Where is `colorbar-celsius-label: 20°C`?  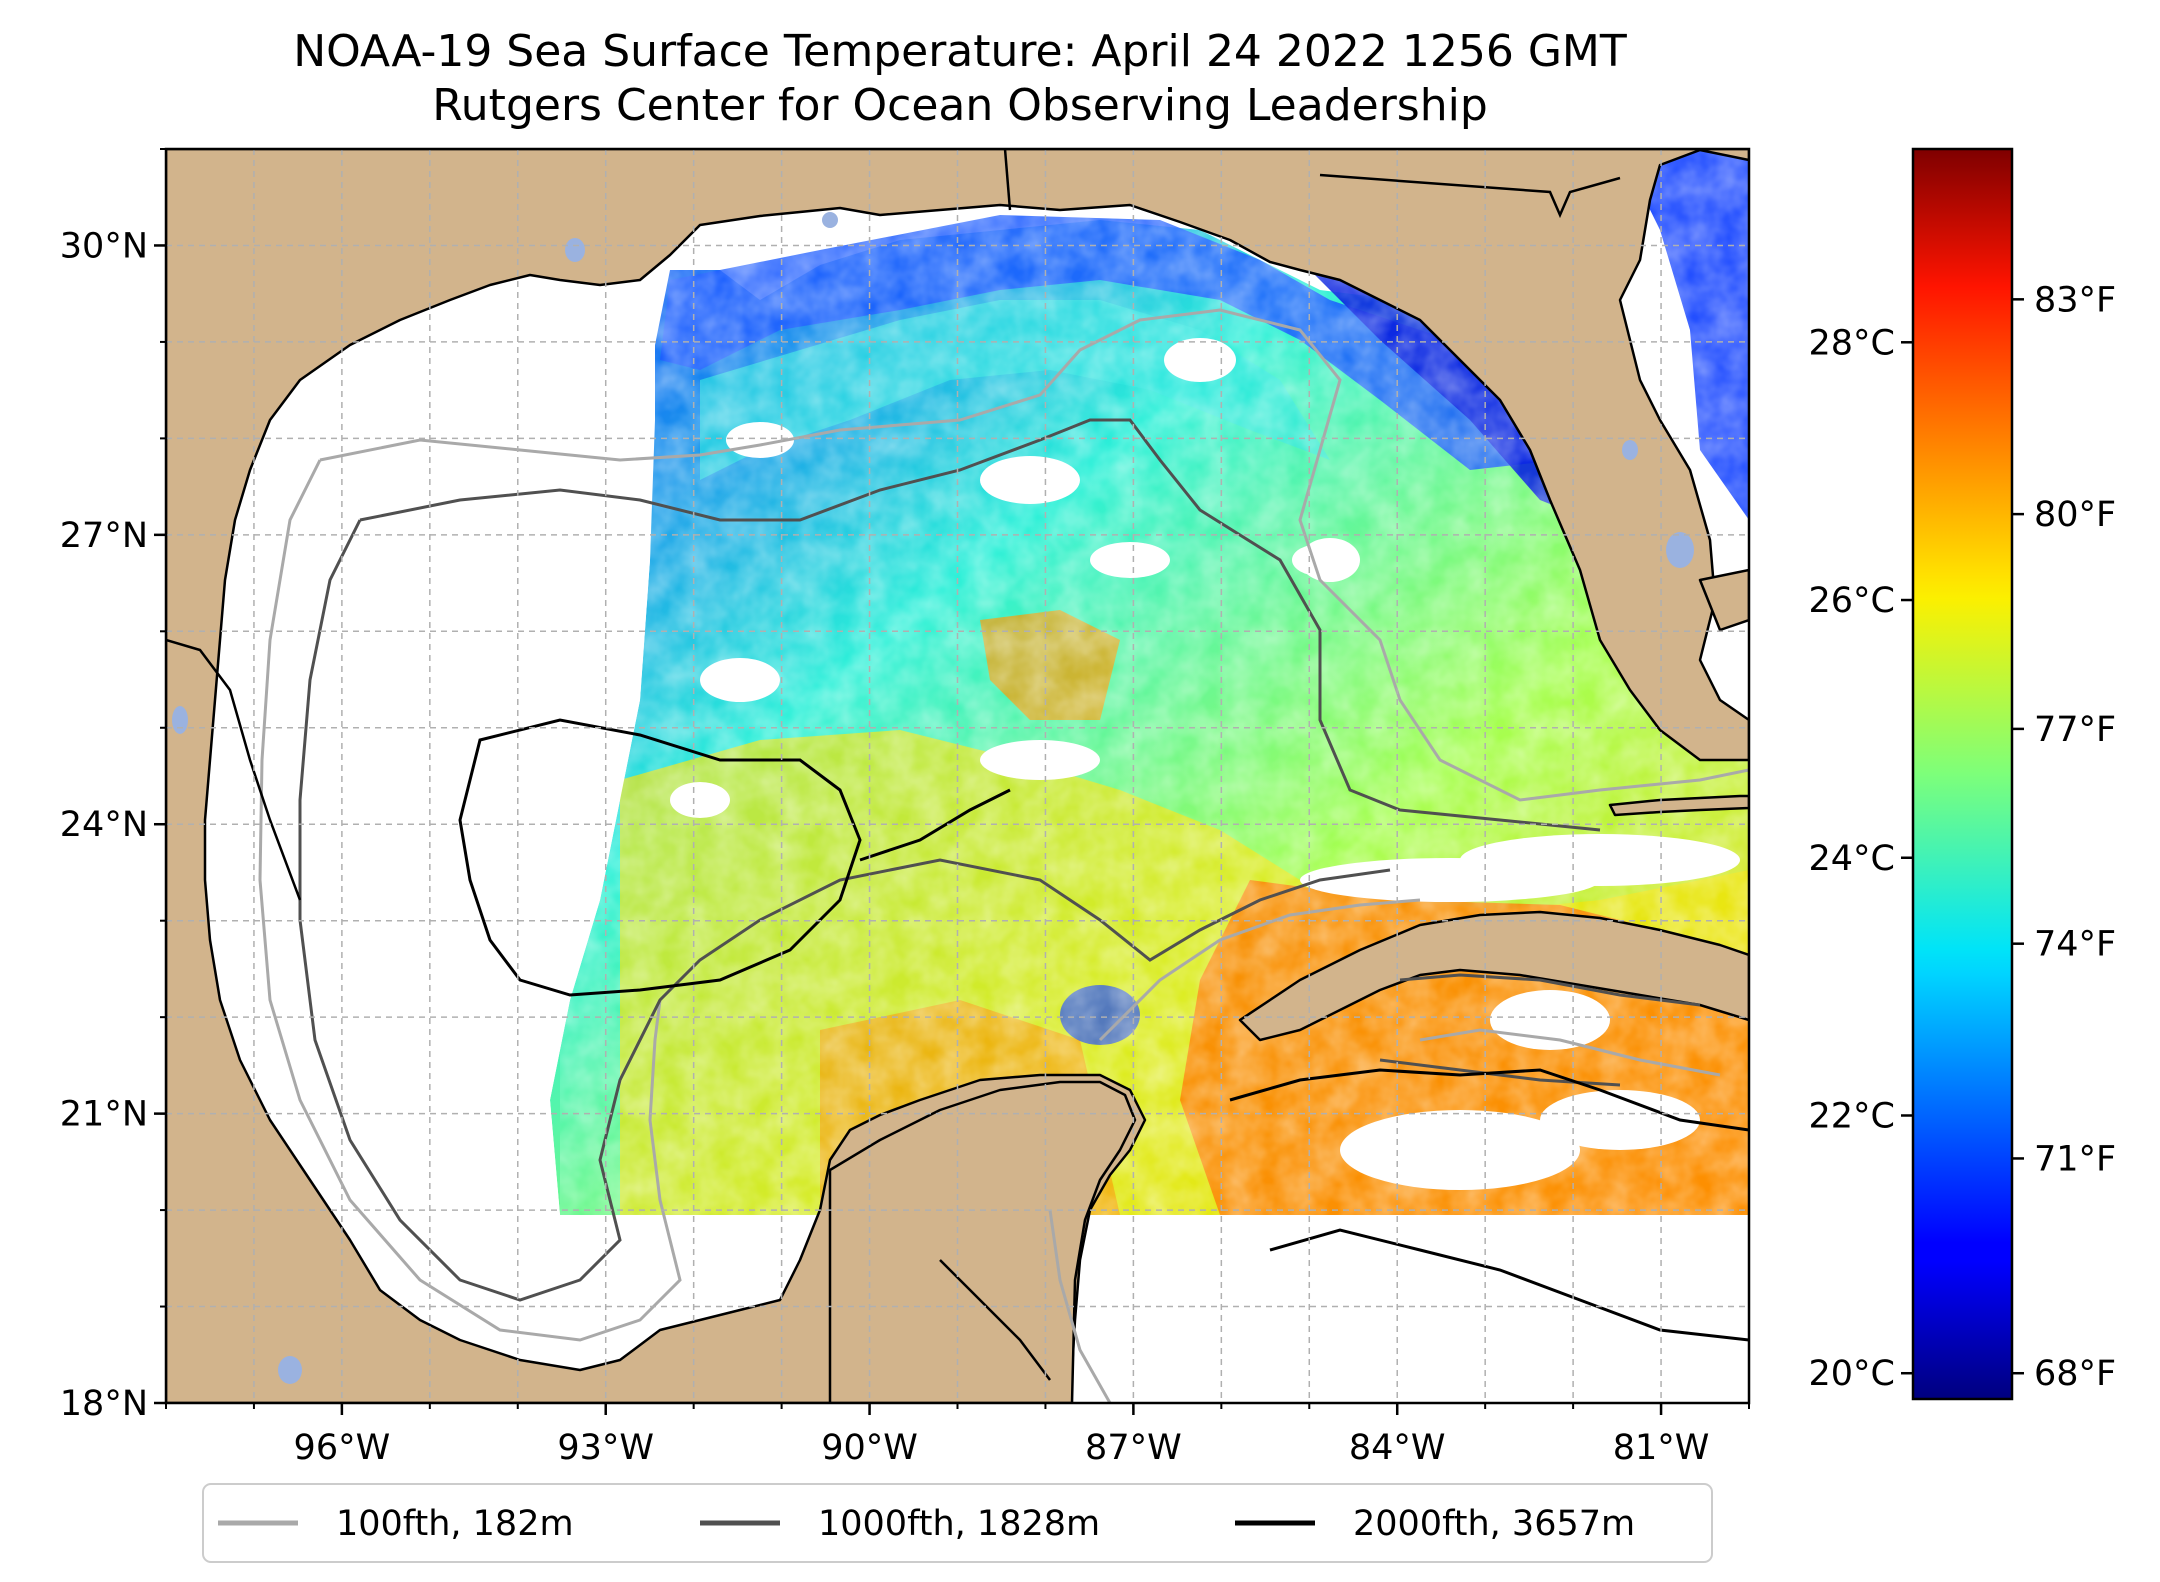 colorbar-celsius-label: 20°C is located at coordinates (1852, 1374).